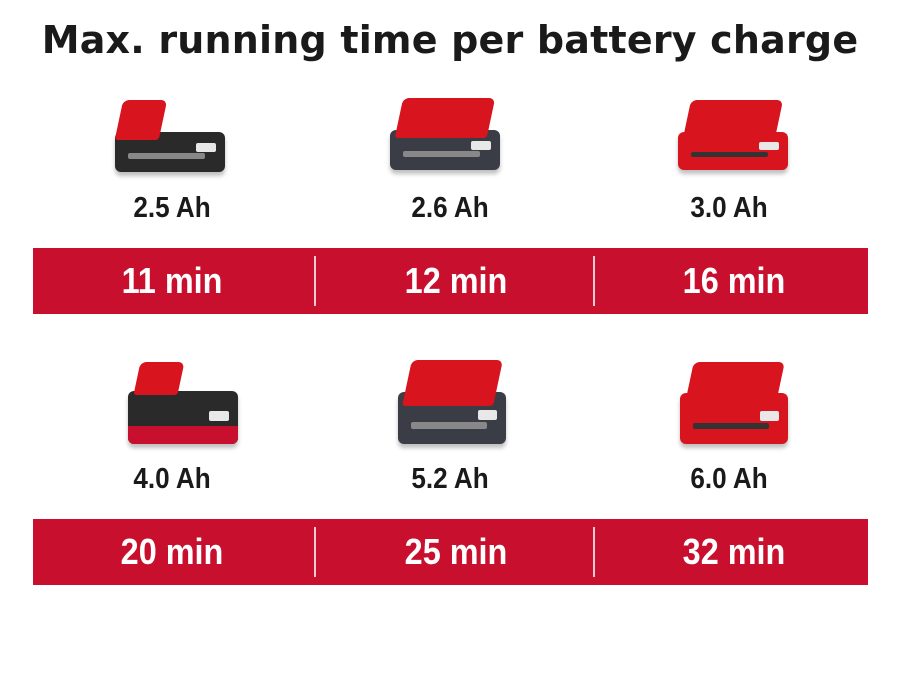 Image resolution: width=900 pixels, height=675 pixels. What do you see at coordinates (734, 280) in the screenshot?
I see `runtime-value: 16 min` at bounding box center [734, 280].